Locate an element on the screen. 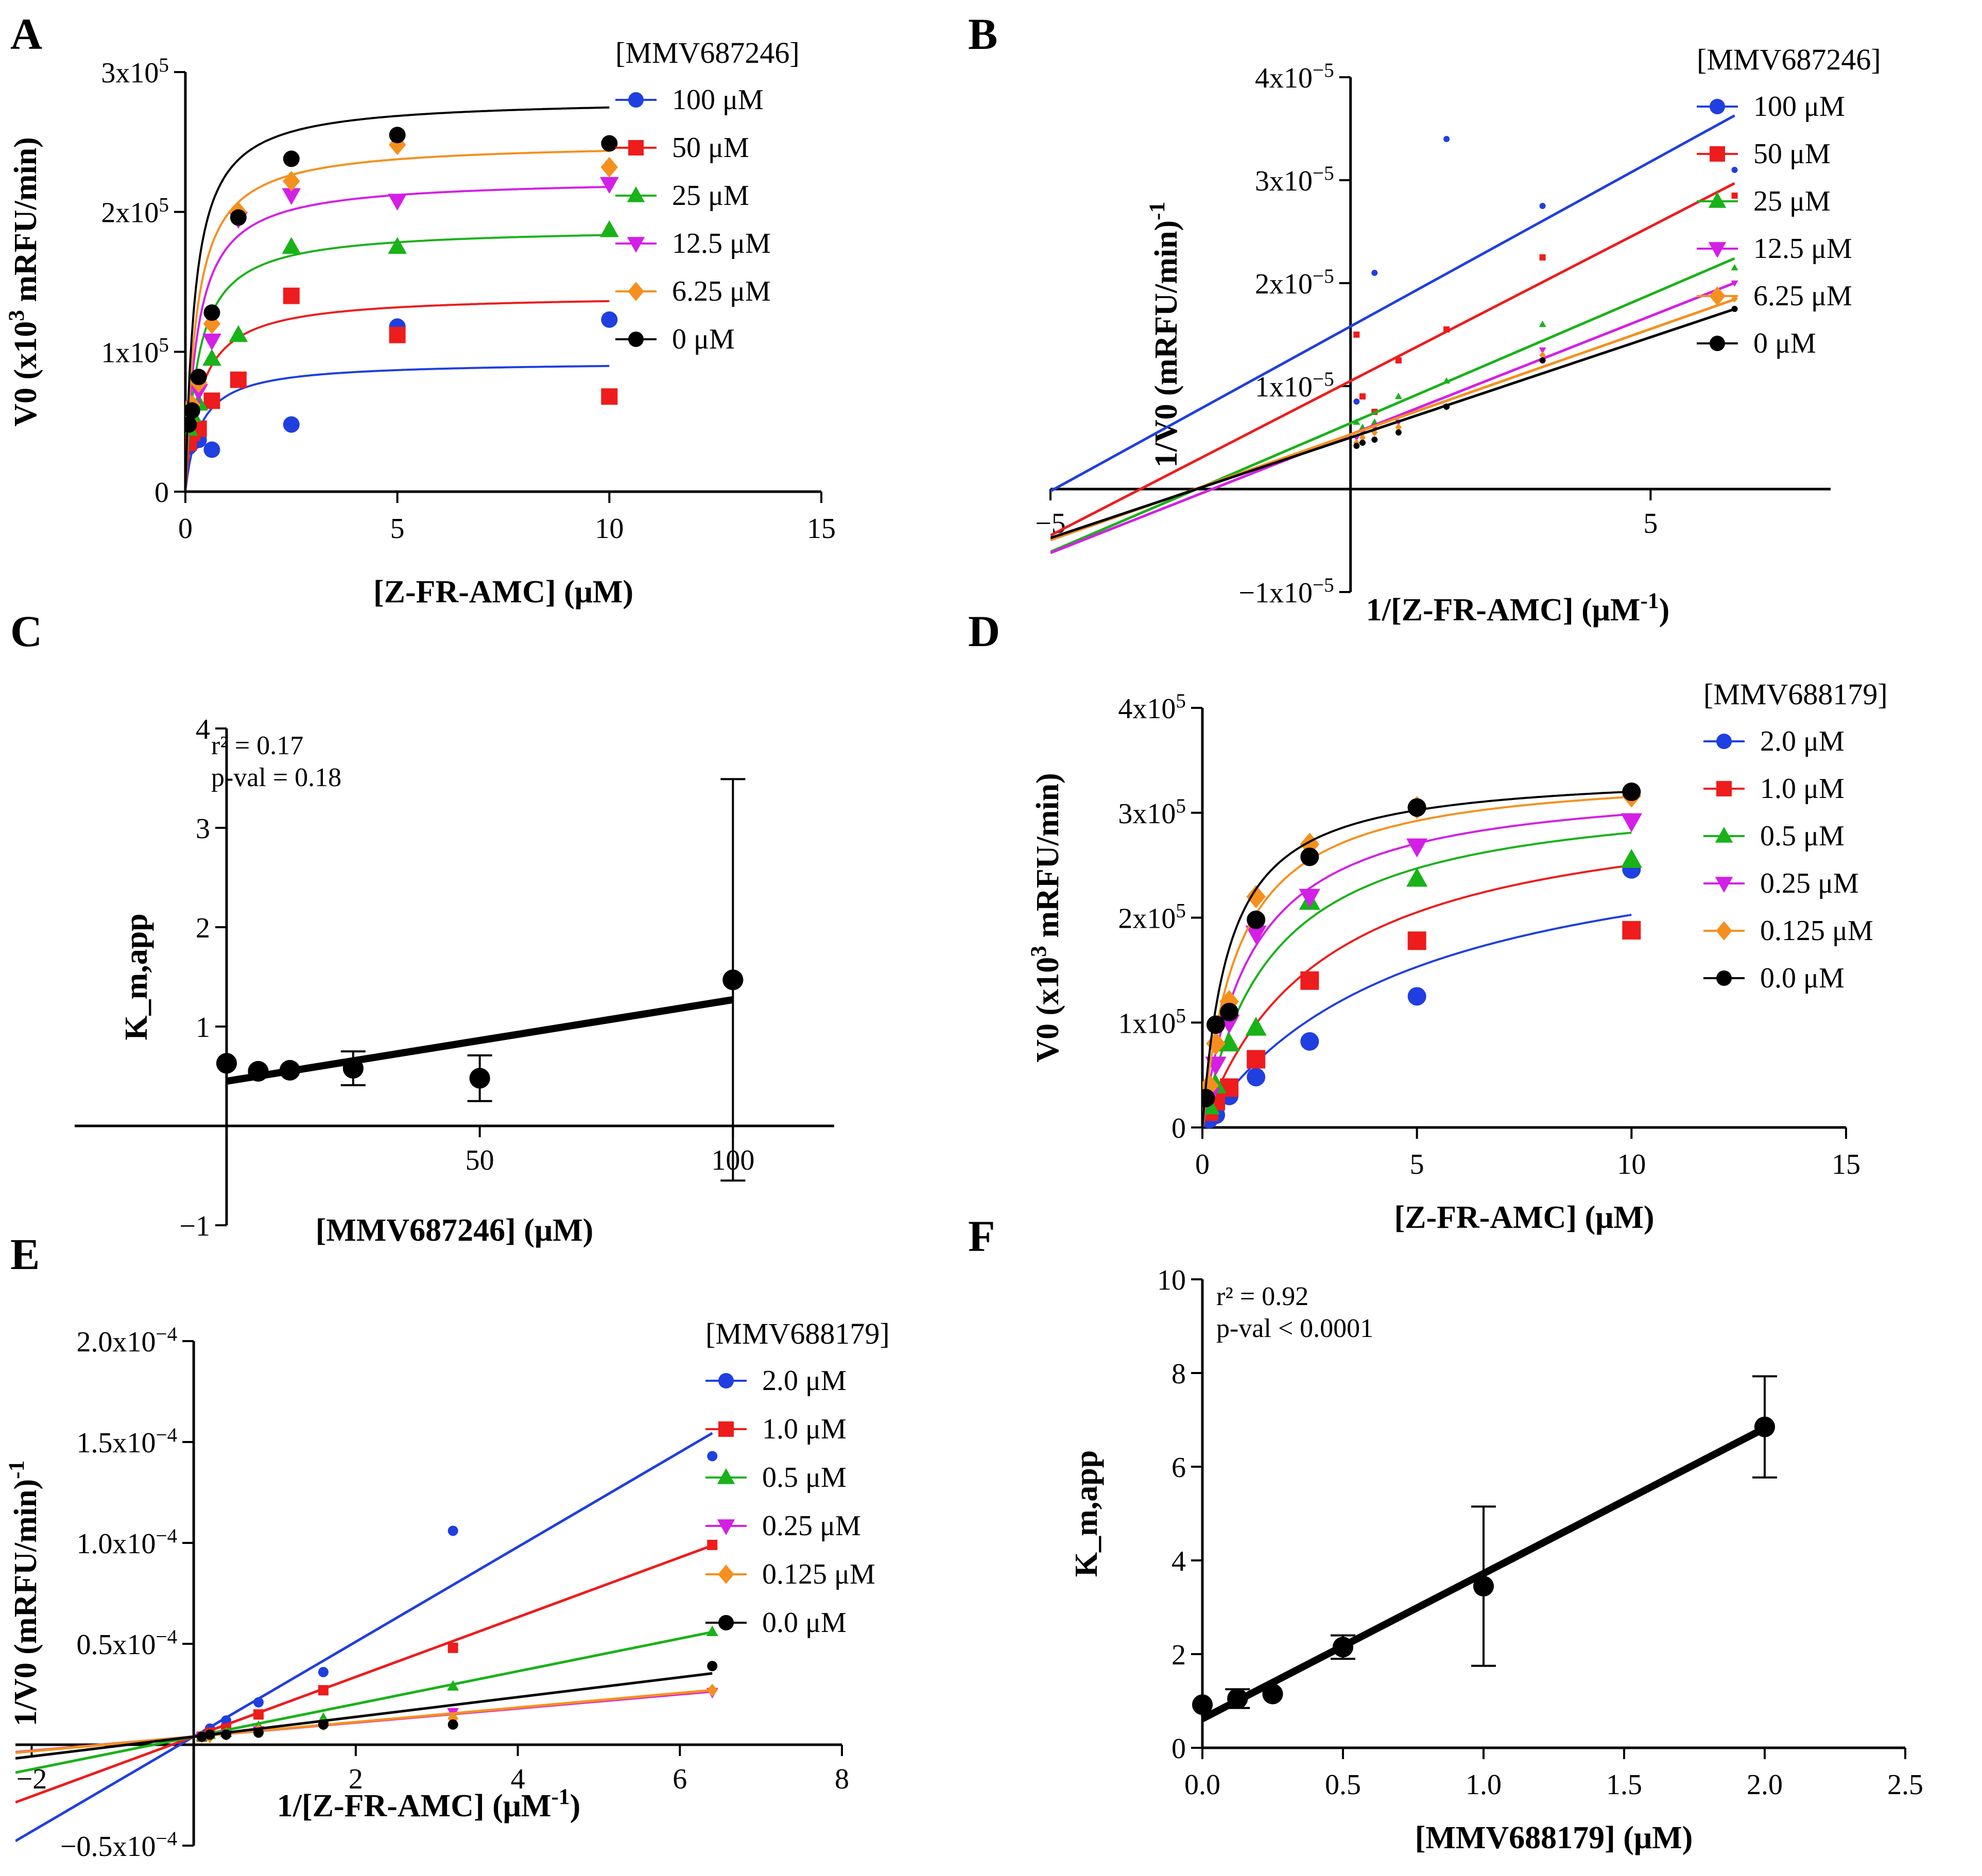 The width and height of the screenshot is (1982, 1876). legend-label: 0.5 μM is located at coordinates (1802, 836).